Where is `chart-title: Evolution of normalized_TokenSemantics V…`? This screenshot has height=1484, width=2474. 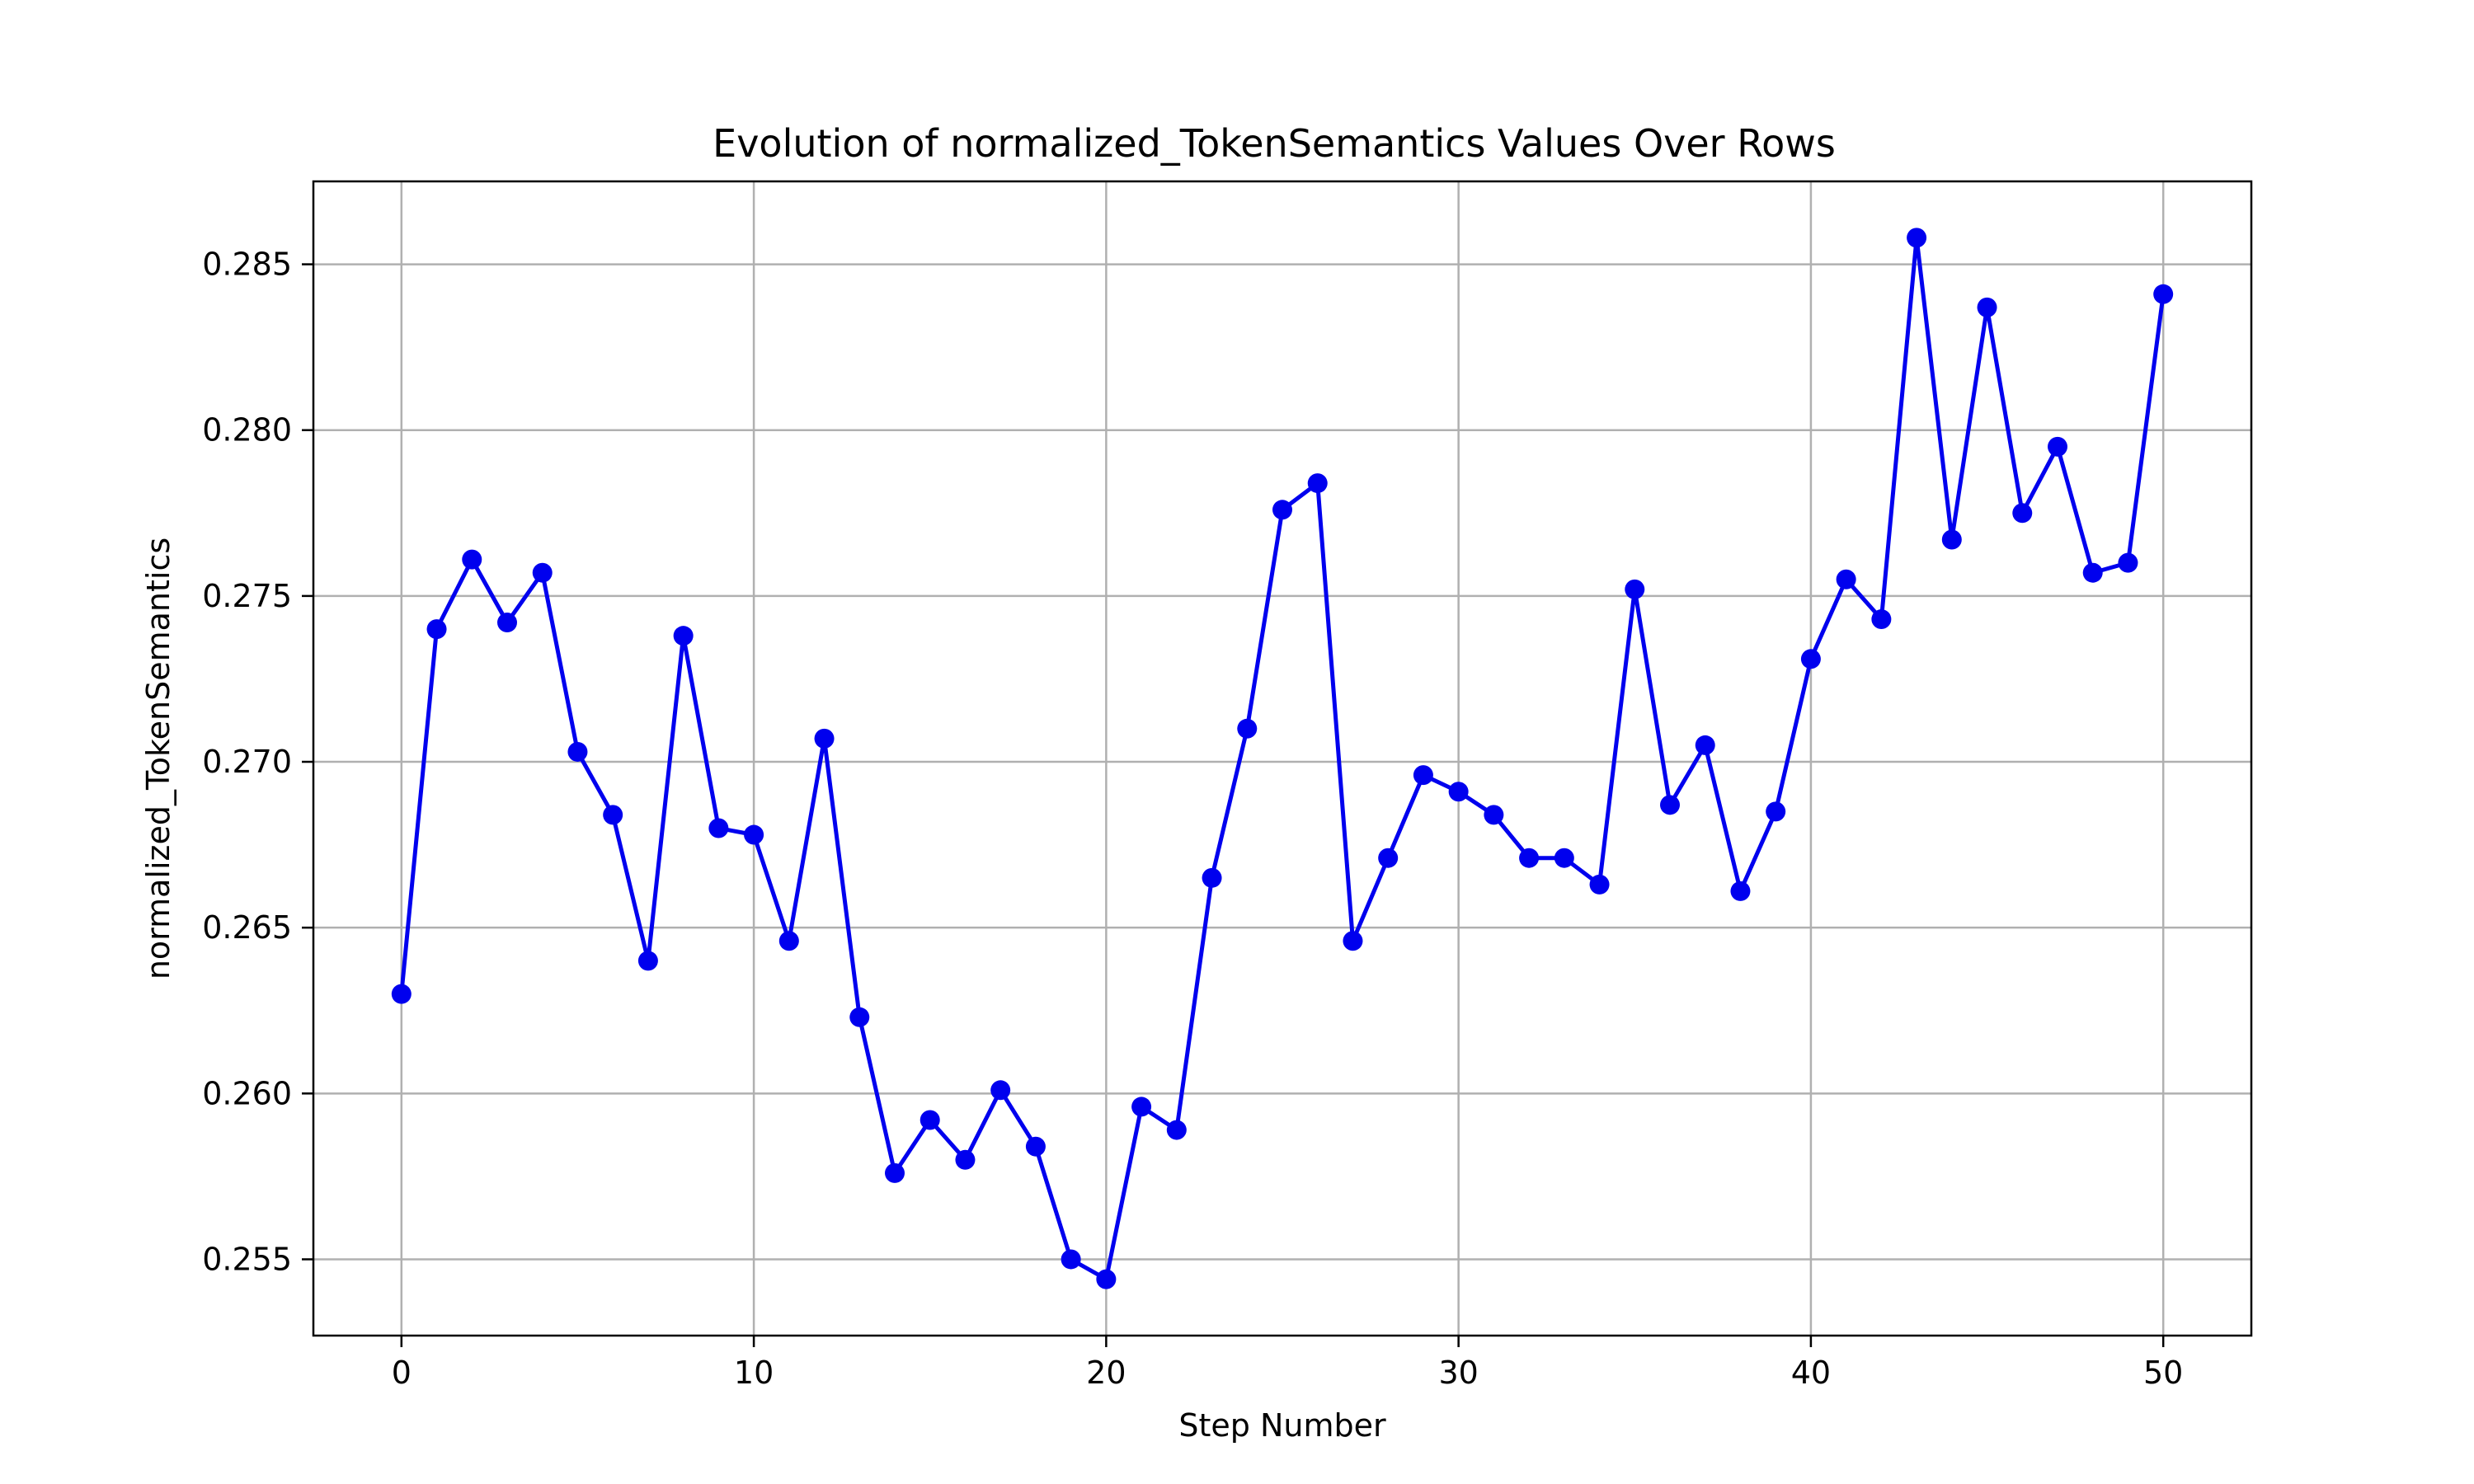 chart-title: Evolution of normalized_TokenSemantics V… is located at coordinates (1274, 143).